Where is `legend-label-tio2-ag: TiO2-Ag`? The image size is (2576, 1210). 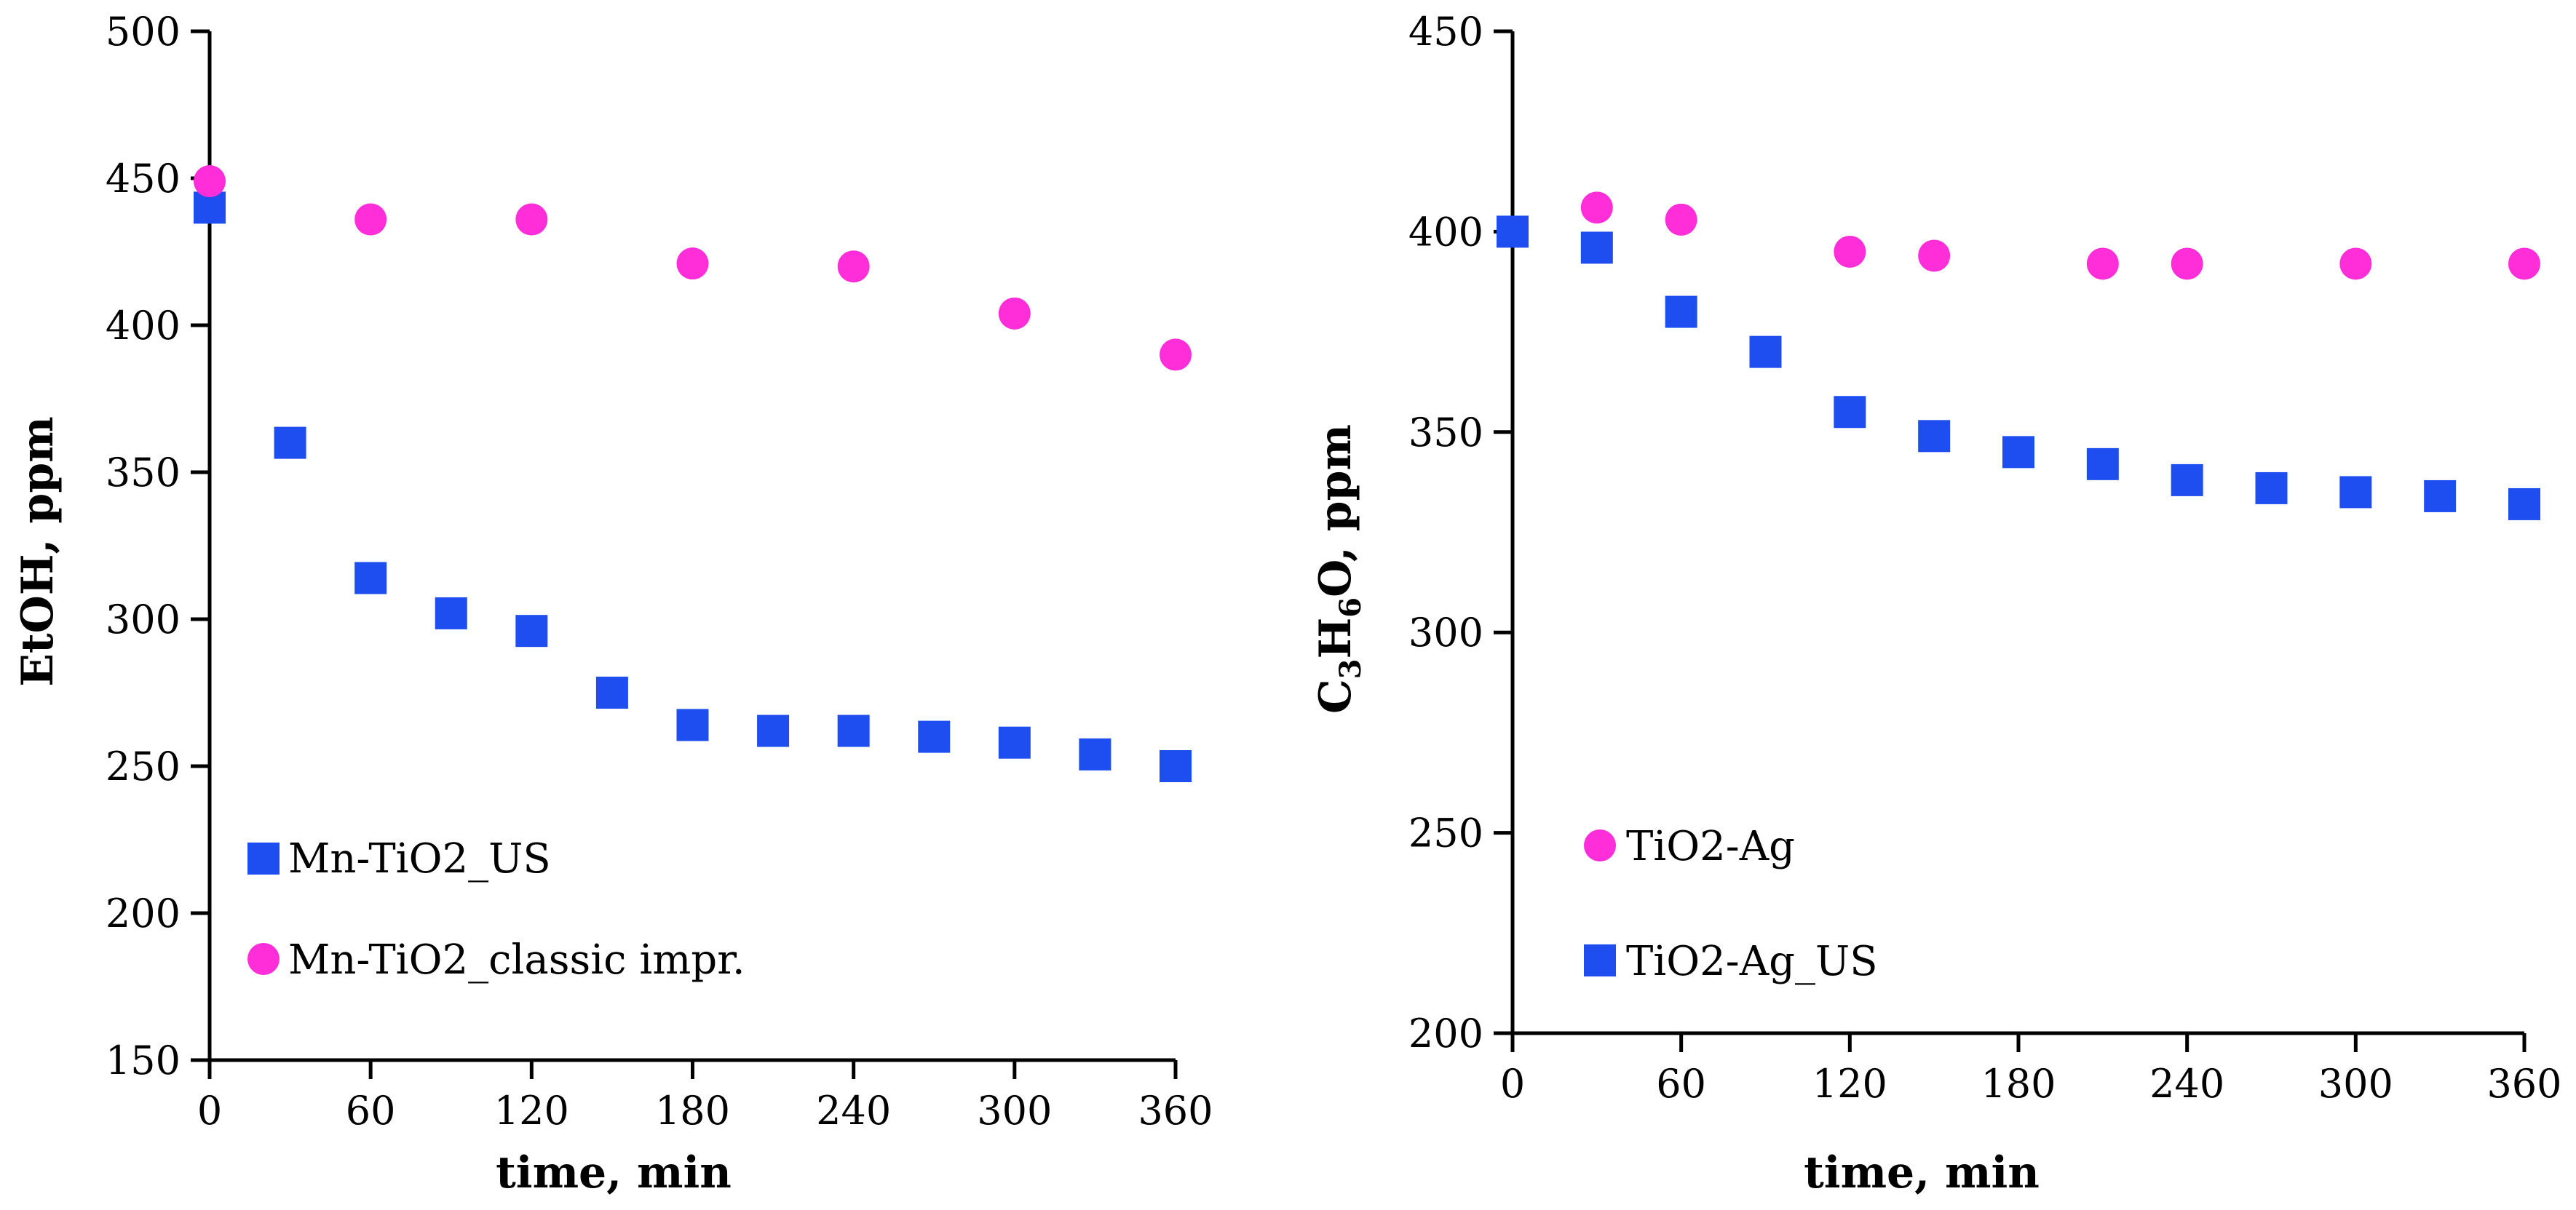 legend-label-tio2-ag: TiO2-Ag is located at coordinates (1710, 846).